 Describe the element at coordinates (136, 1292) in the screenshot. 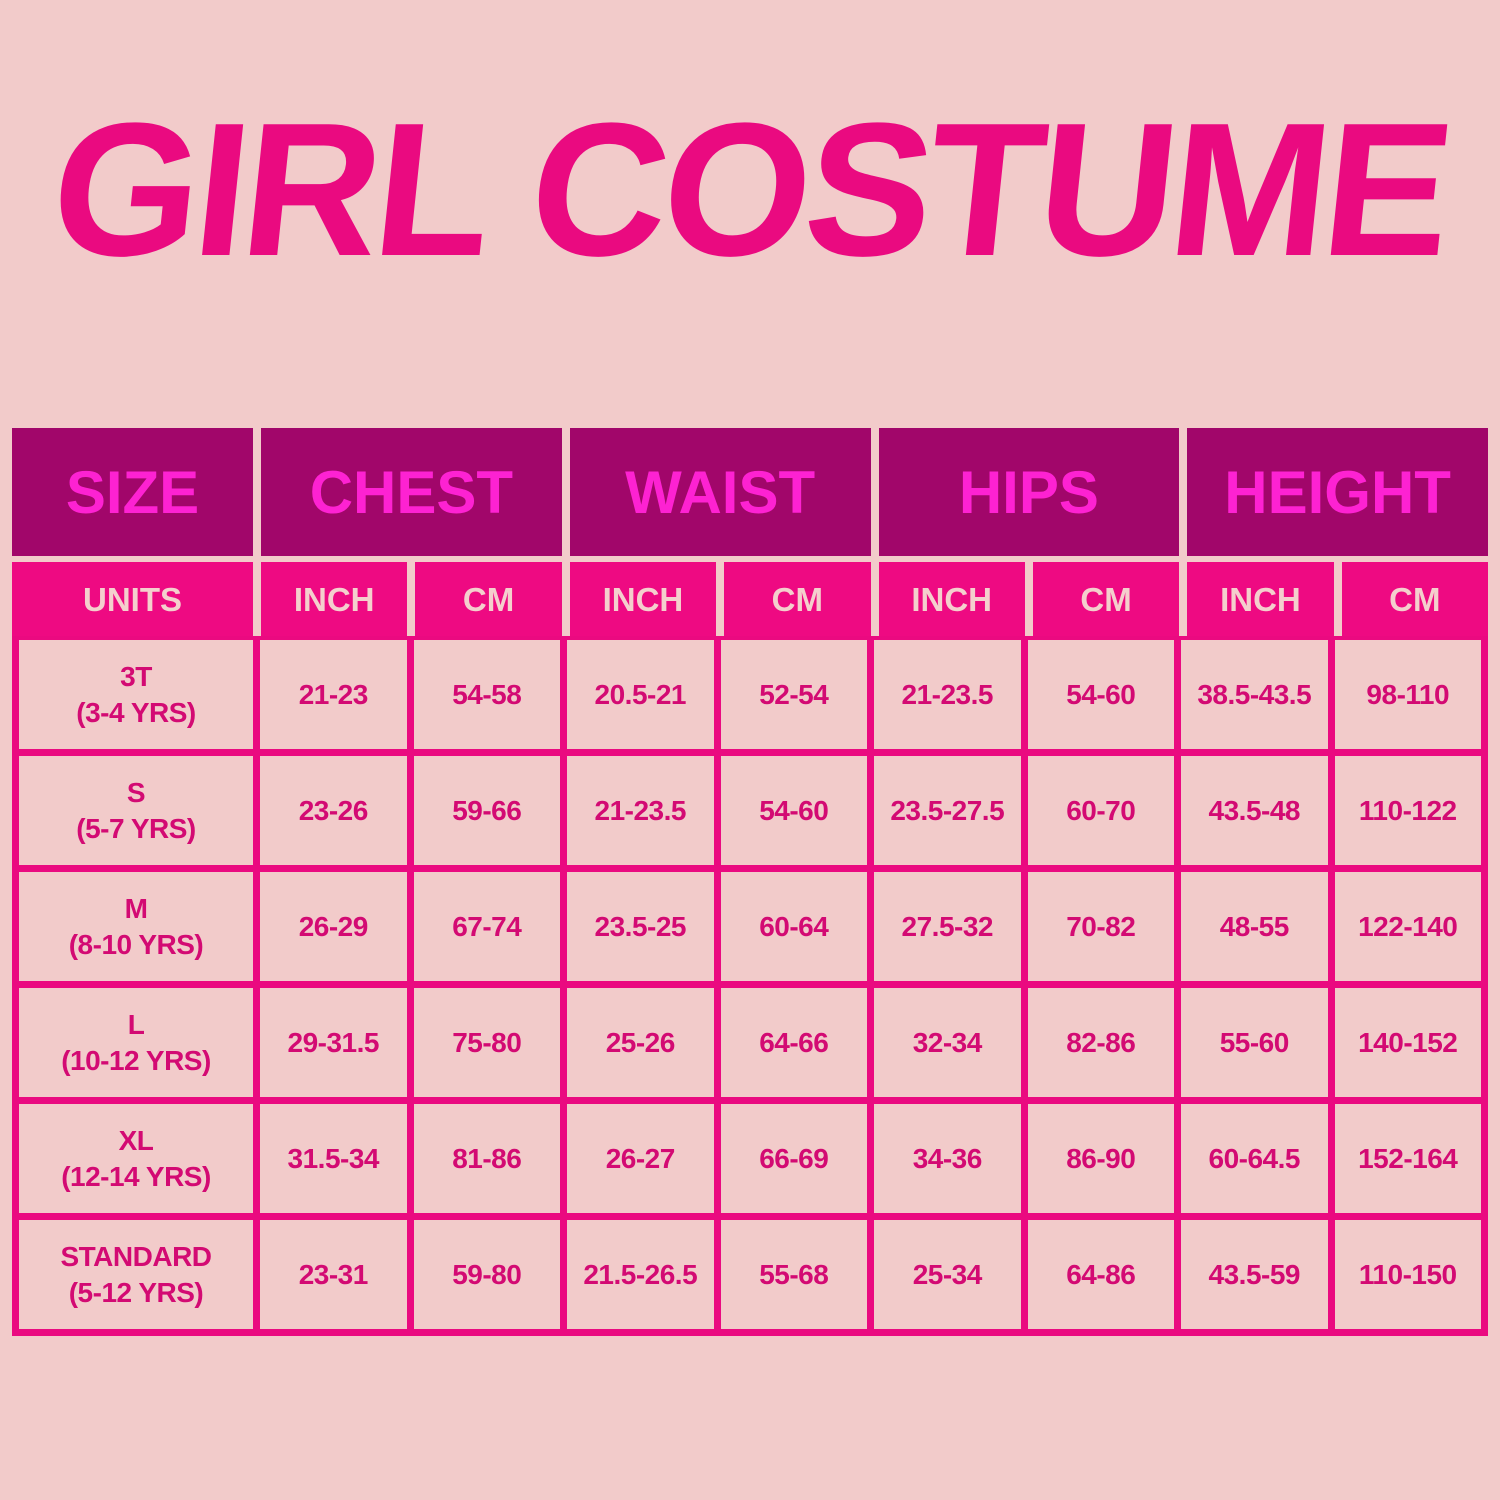

I see `age-range: (5-12 YRS)` at that location.